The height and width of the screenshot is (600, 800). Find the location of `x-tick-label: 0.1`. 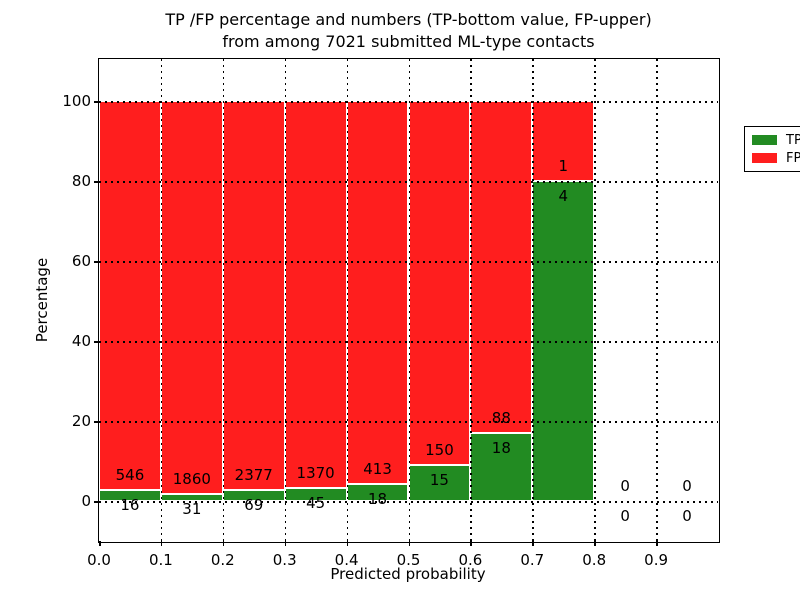

x-tick-label: 0.1 is located at coordinates (160, 560).